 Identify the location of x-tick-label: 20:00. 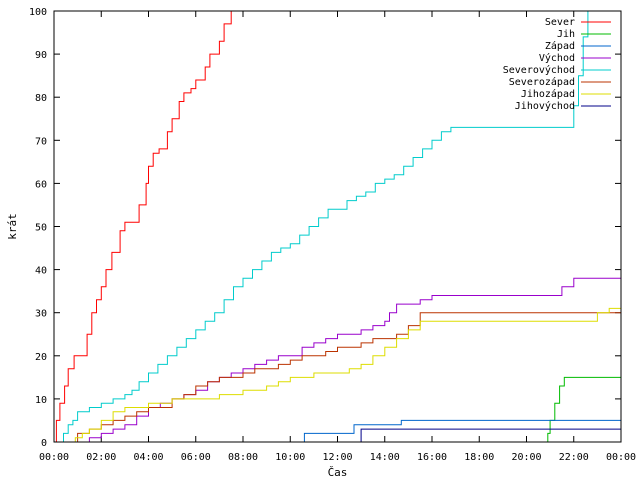
(526, 457).